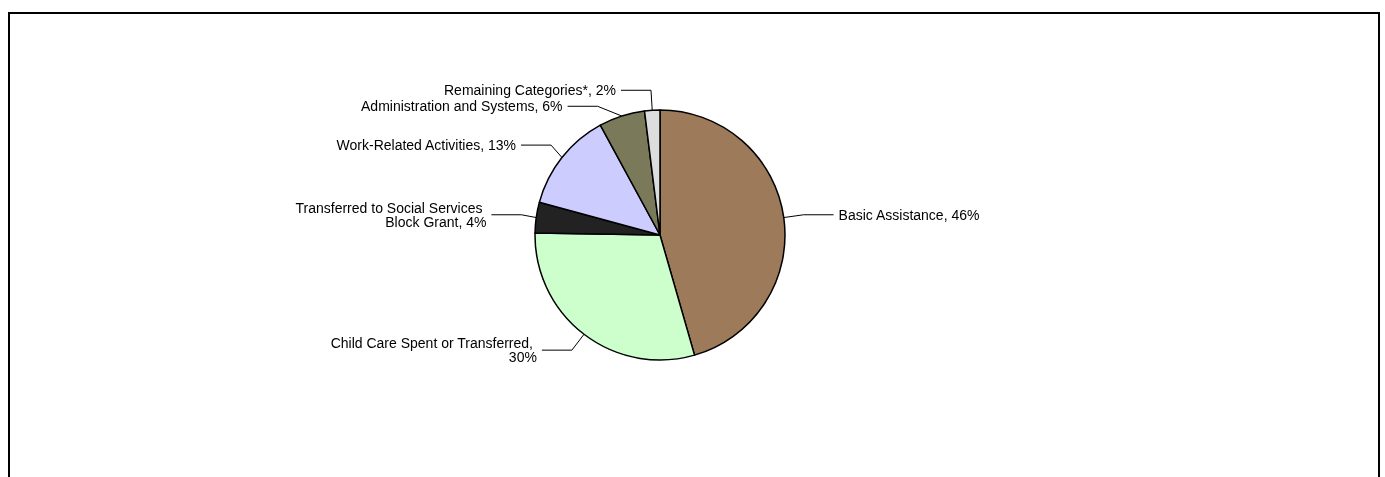  Describe the element at coordinates (433, 350) in the screenshot. I see `slice-label: Child Care Spent or Transferred, 30%` at that location.